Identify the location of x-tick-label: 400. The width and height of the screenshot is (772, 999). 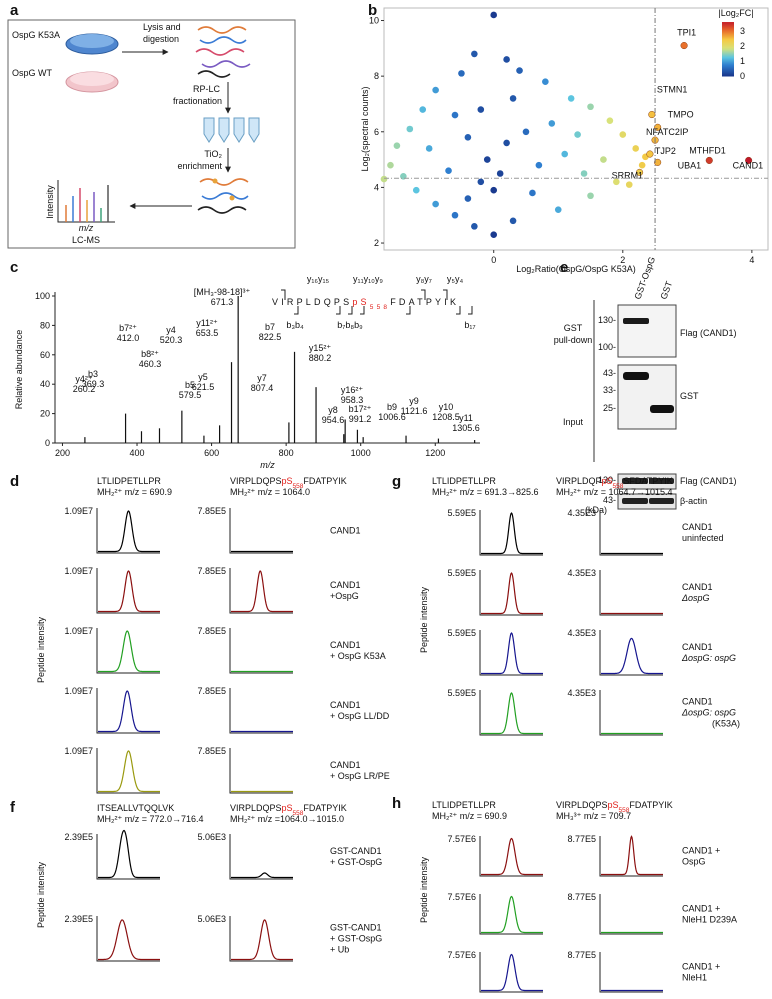
(137, 453).